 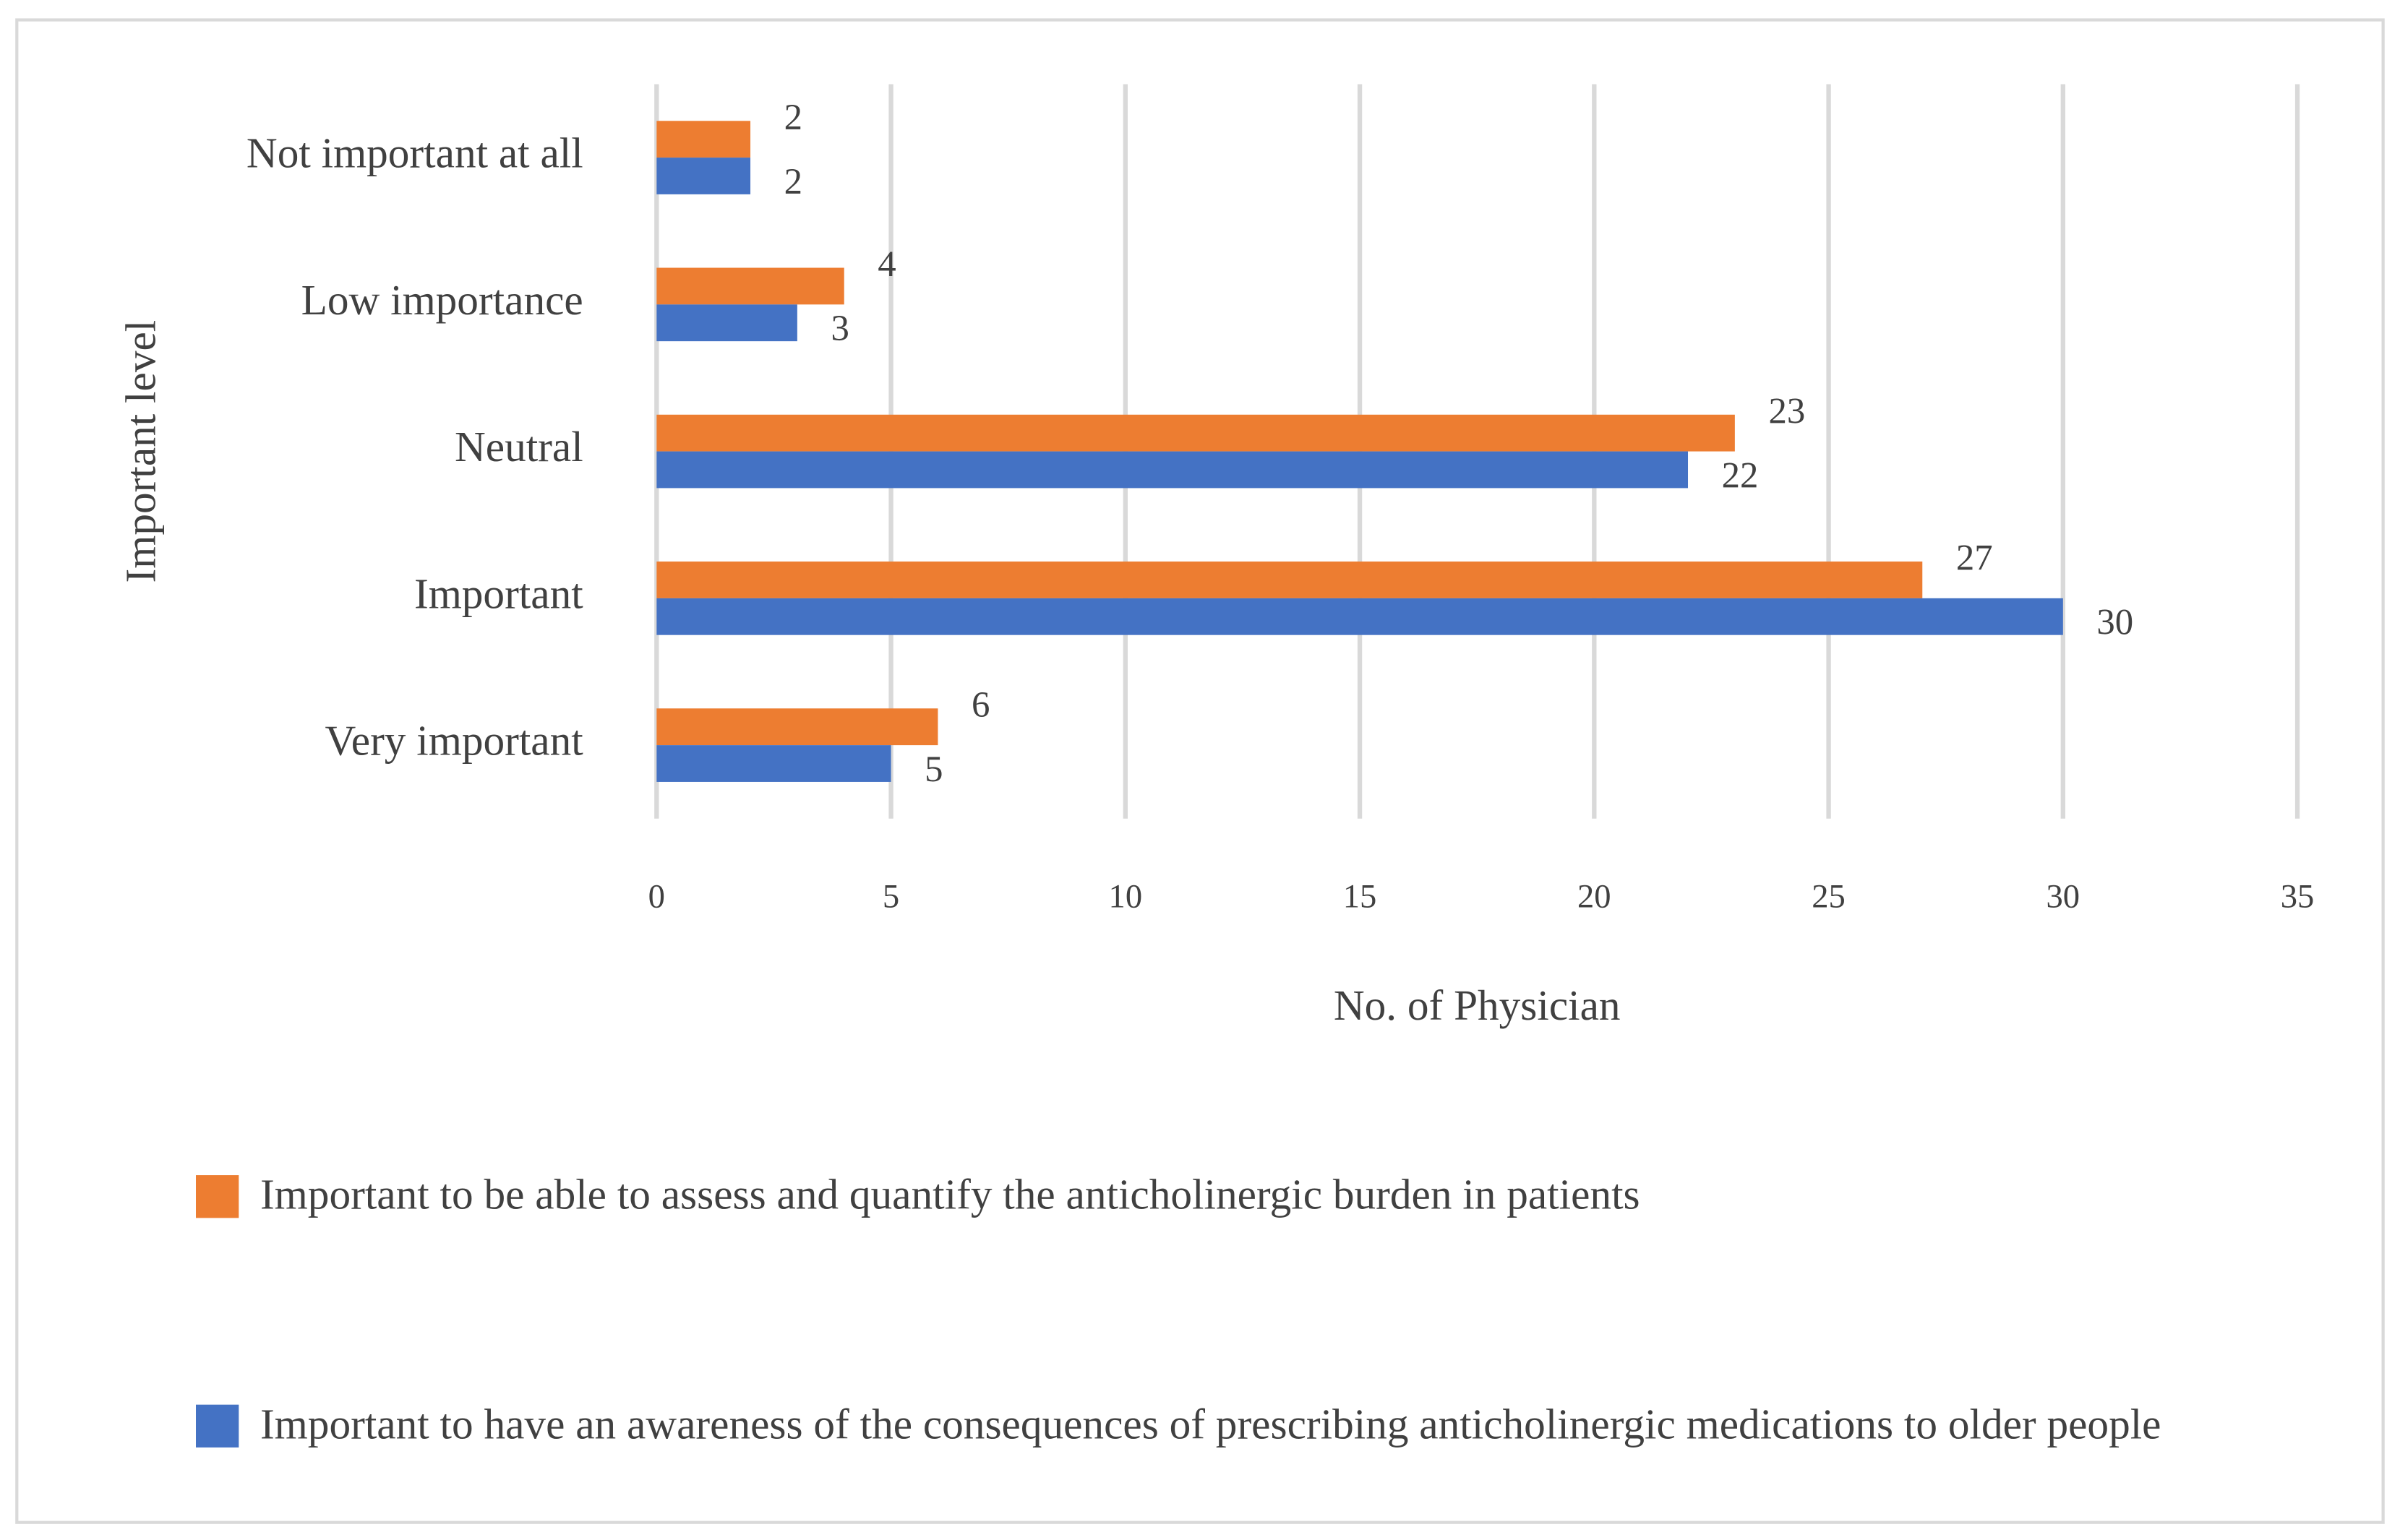 What do you see at coordinates (1594, 897) in the screenshot?
I see `x-tick-label: 20` at bounding box center [1594, 897].